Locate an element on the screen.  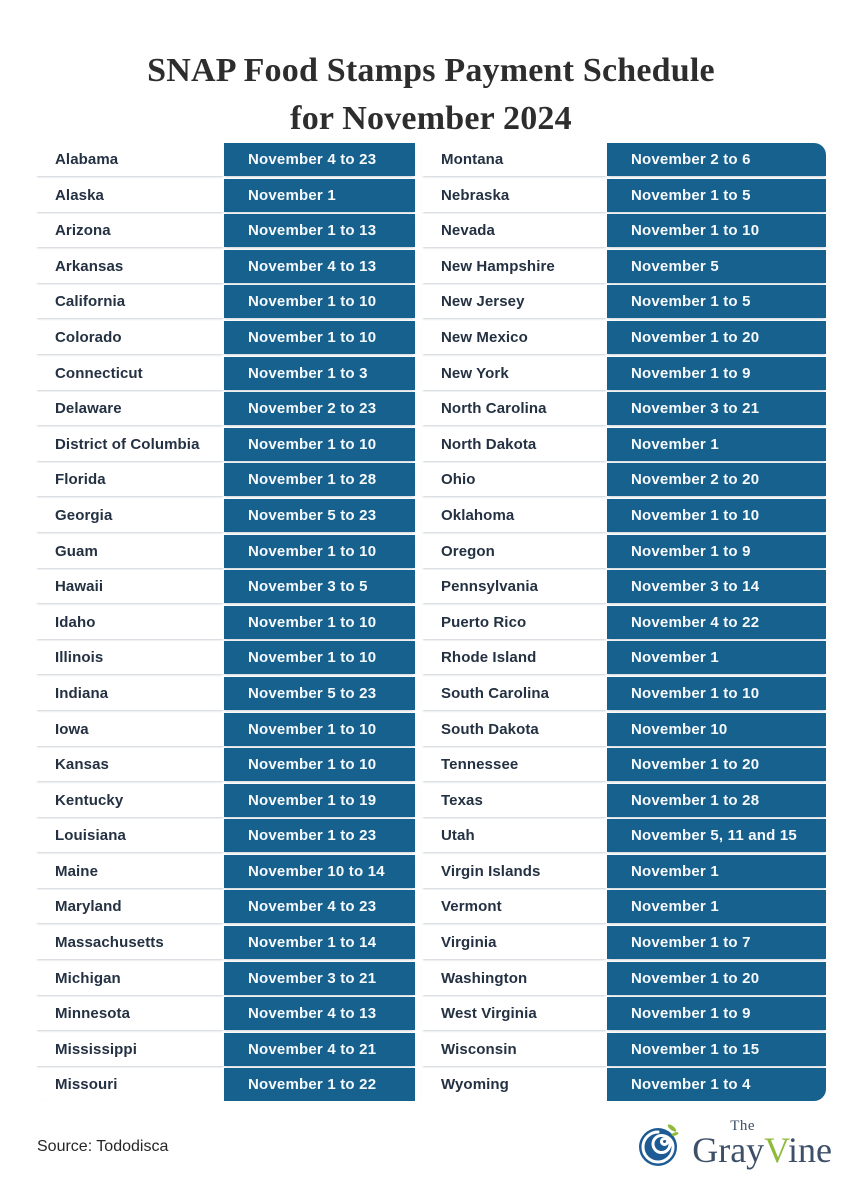
state-cell: Vermont is located at coordinates (514, 907).